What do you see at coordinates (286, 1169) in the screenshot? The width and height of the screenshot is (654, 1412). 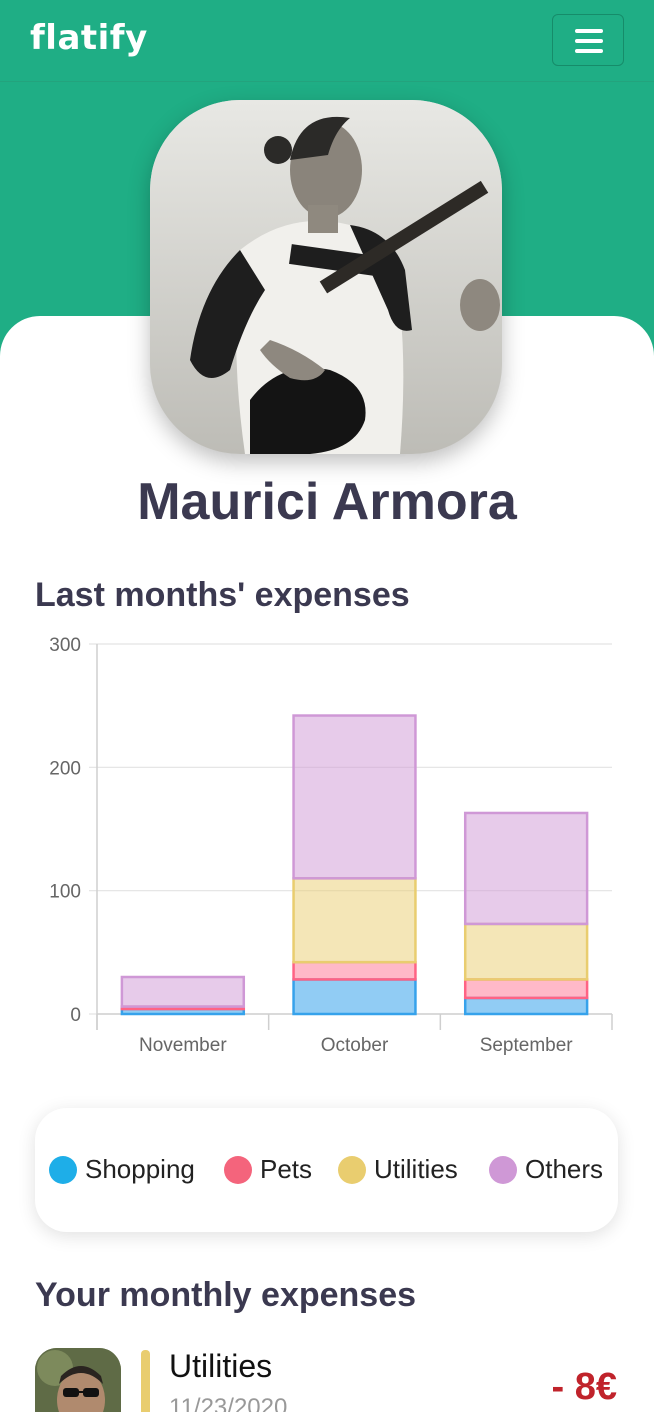 I see `legend-label: Pets` at bounding box center [286, 1169].